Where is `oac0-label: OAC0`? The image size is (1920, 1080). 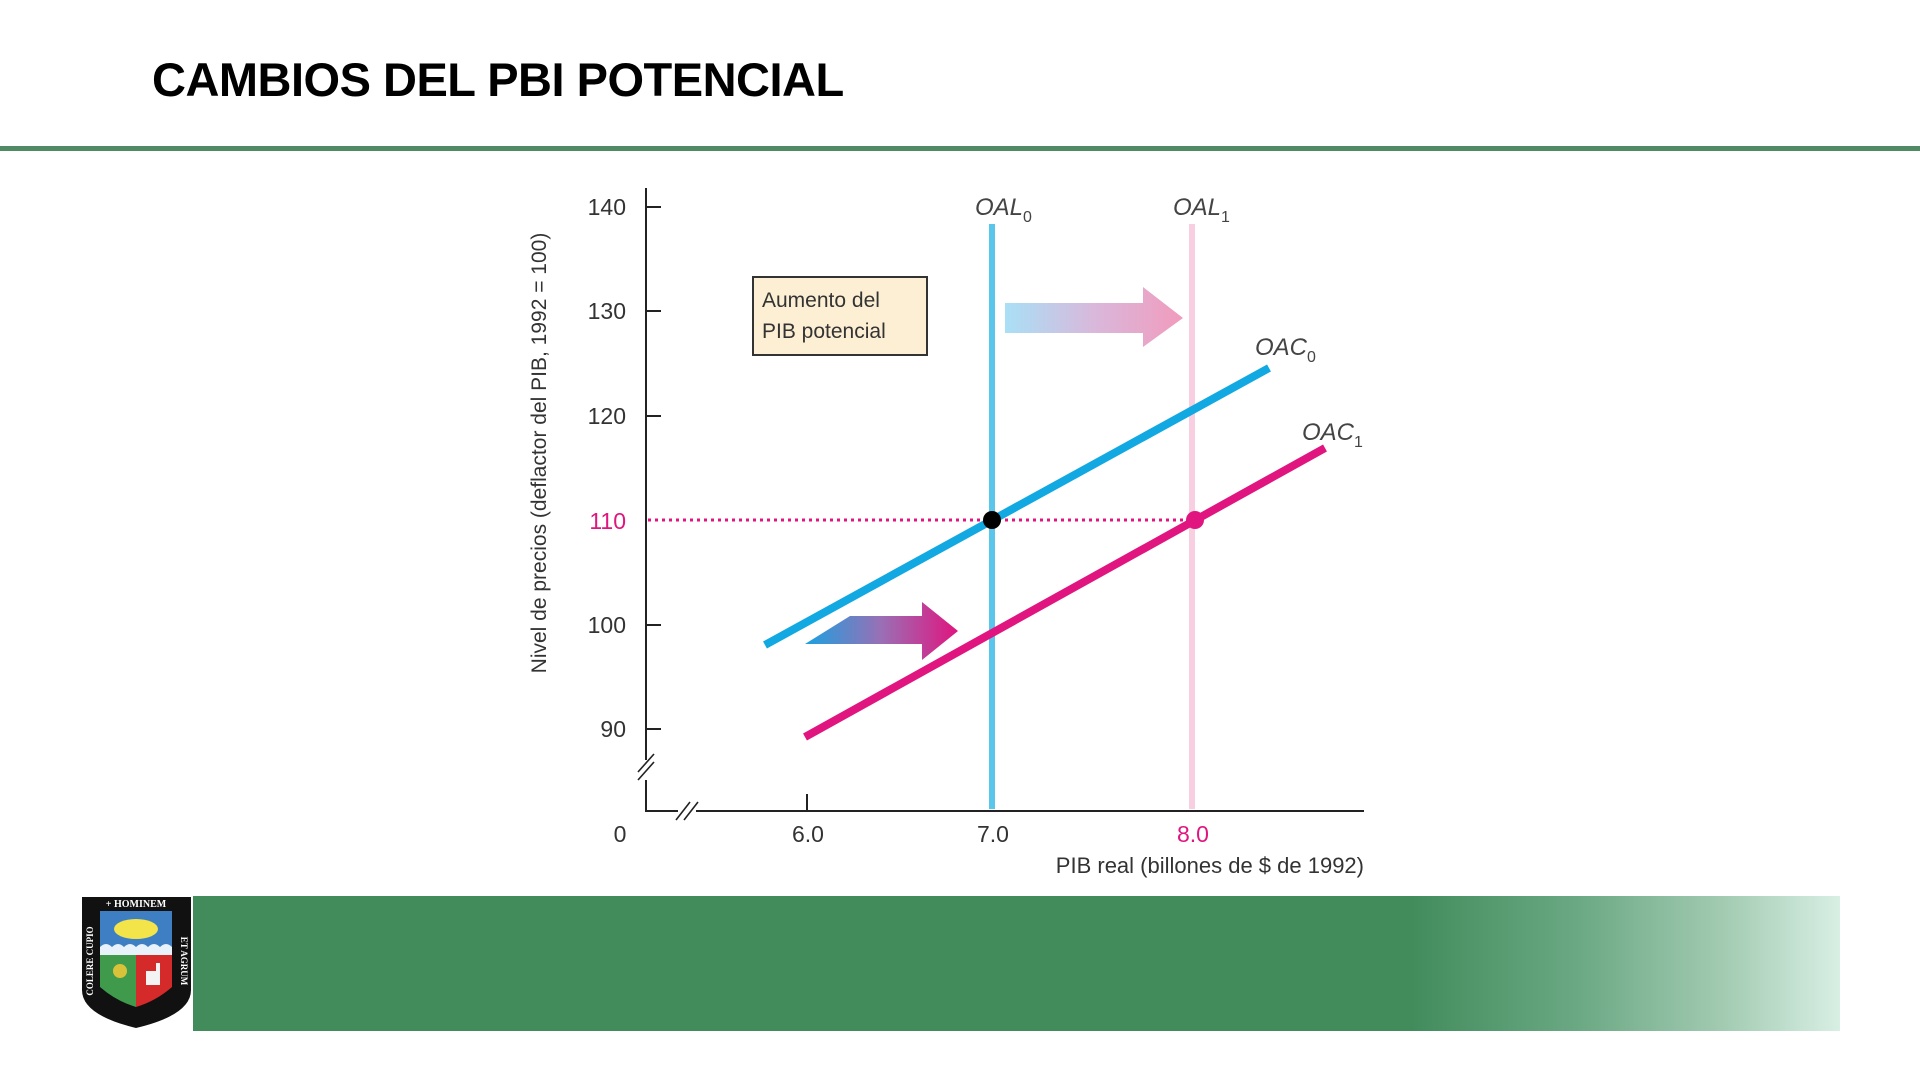 oac0-label: OAC0 is located at coordinates (1285, 350).